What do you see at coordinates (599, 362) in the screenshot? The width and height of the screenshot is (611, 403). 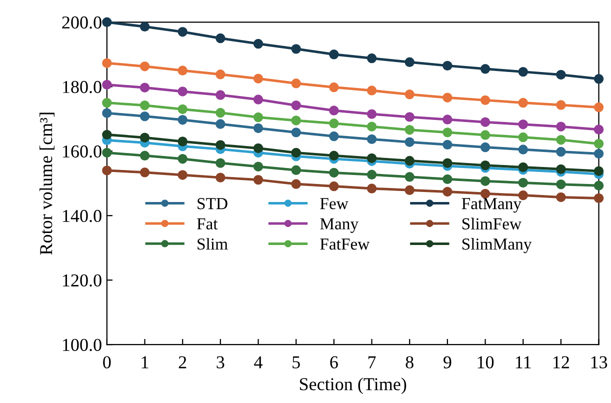 I see `x-tick-label: 13` at bounding box center [599, 362].